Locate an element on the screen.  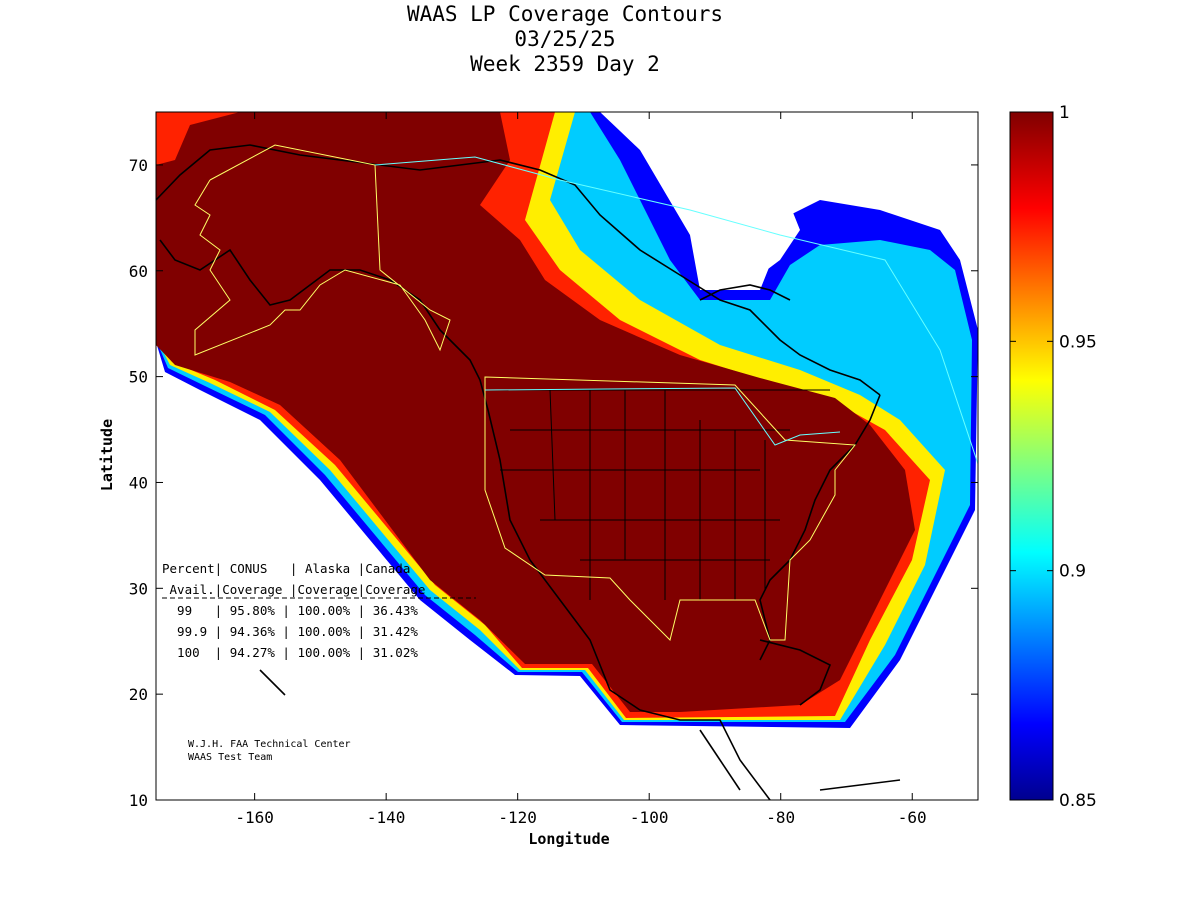
y-tick-label: 30 is located at coordinates (138, 588).